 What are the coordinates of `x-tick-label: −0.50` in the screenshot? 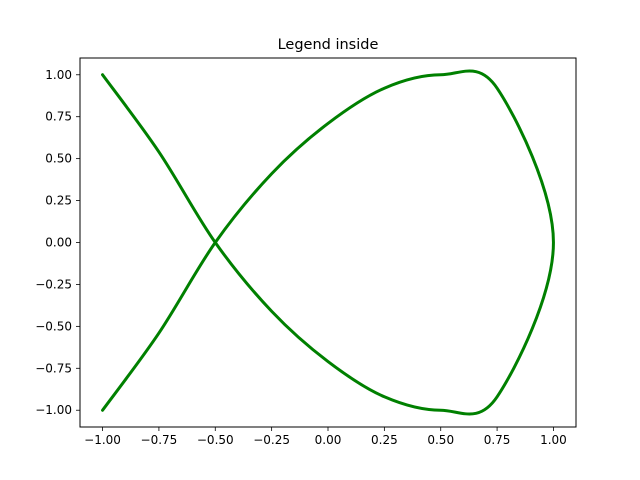 It's located at (215, 440).